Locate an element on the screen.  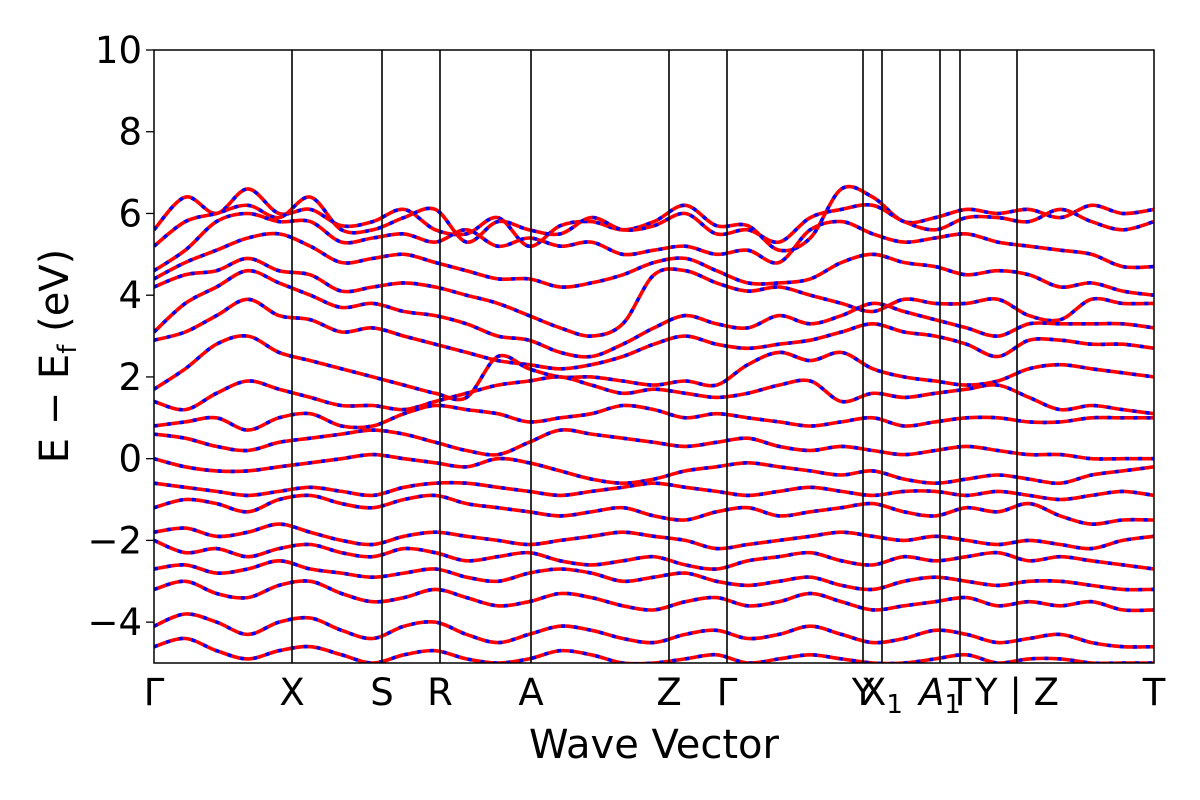
x-tick-label-6: Z is located at coordinates (668, 692).